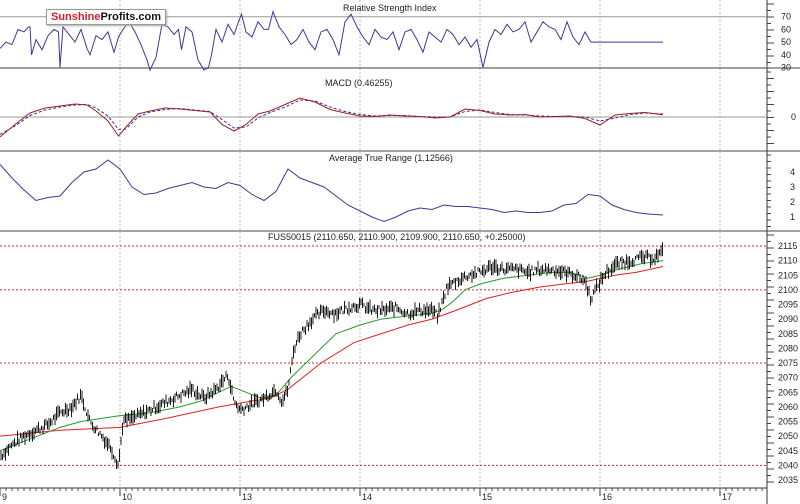  I want to click on rsi-tick-label: 50, so click(786, 42).